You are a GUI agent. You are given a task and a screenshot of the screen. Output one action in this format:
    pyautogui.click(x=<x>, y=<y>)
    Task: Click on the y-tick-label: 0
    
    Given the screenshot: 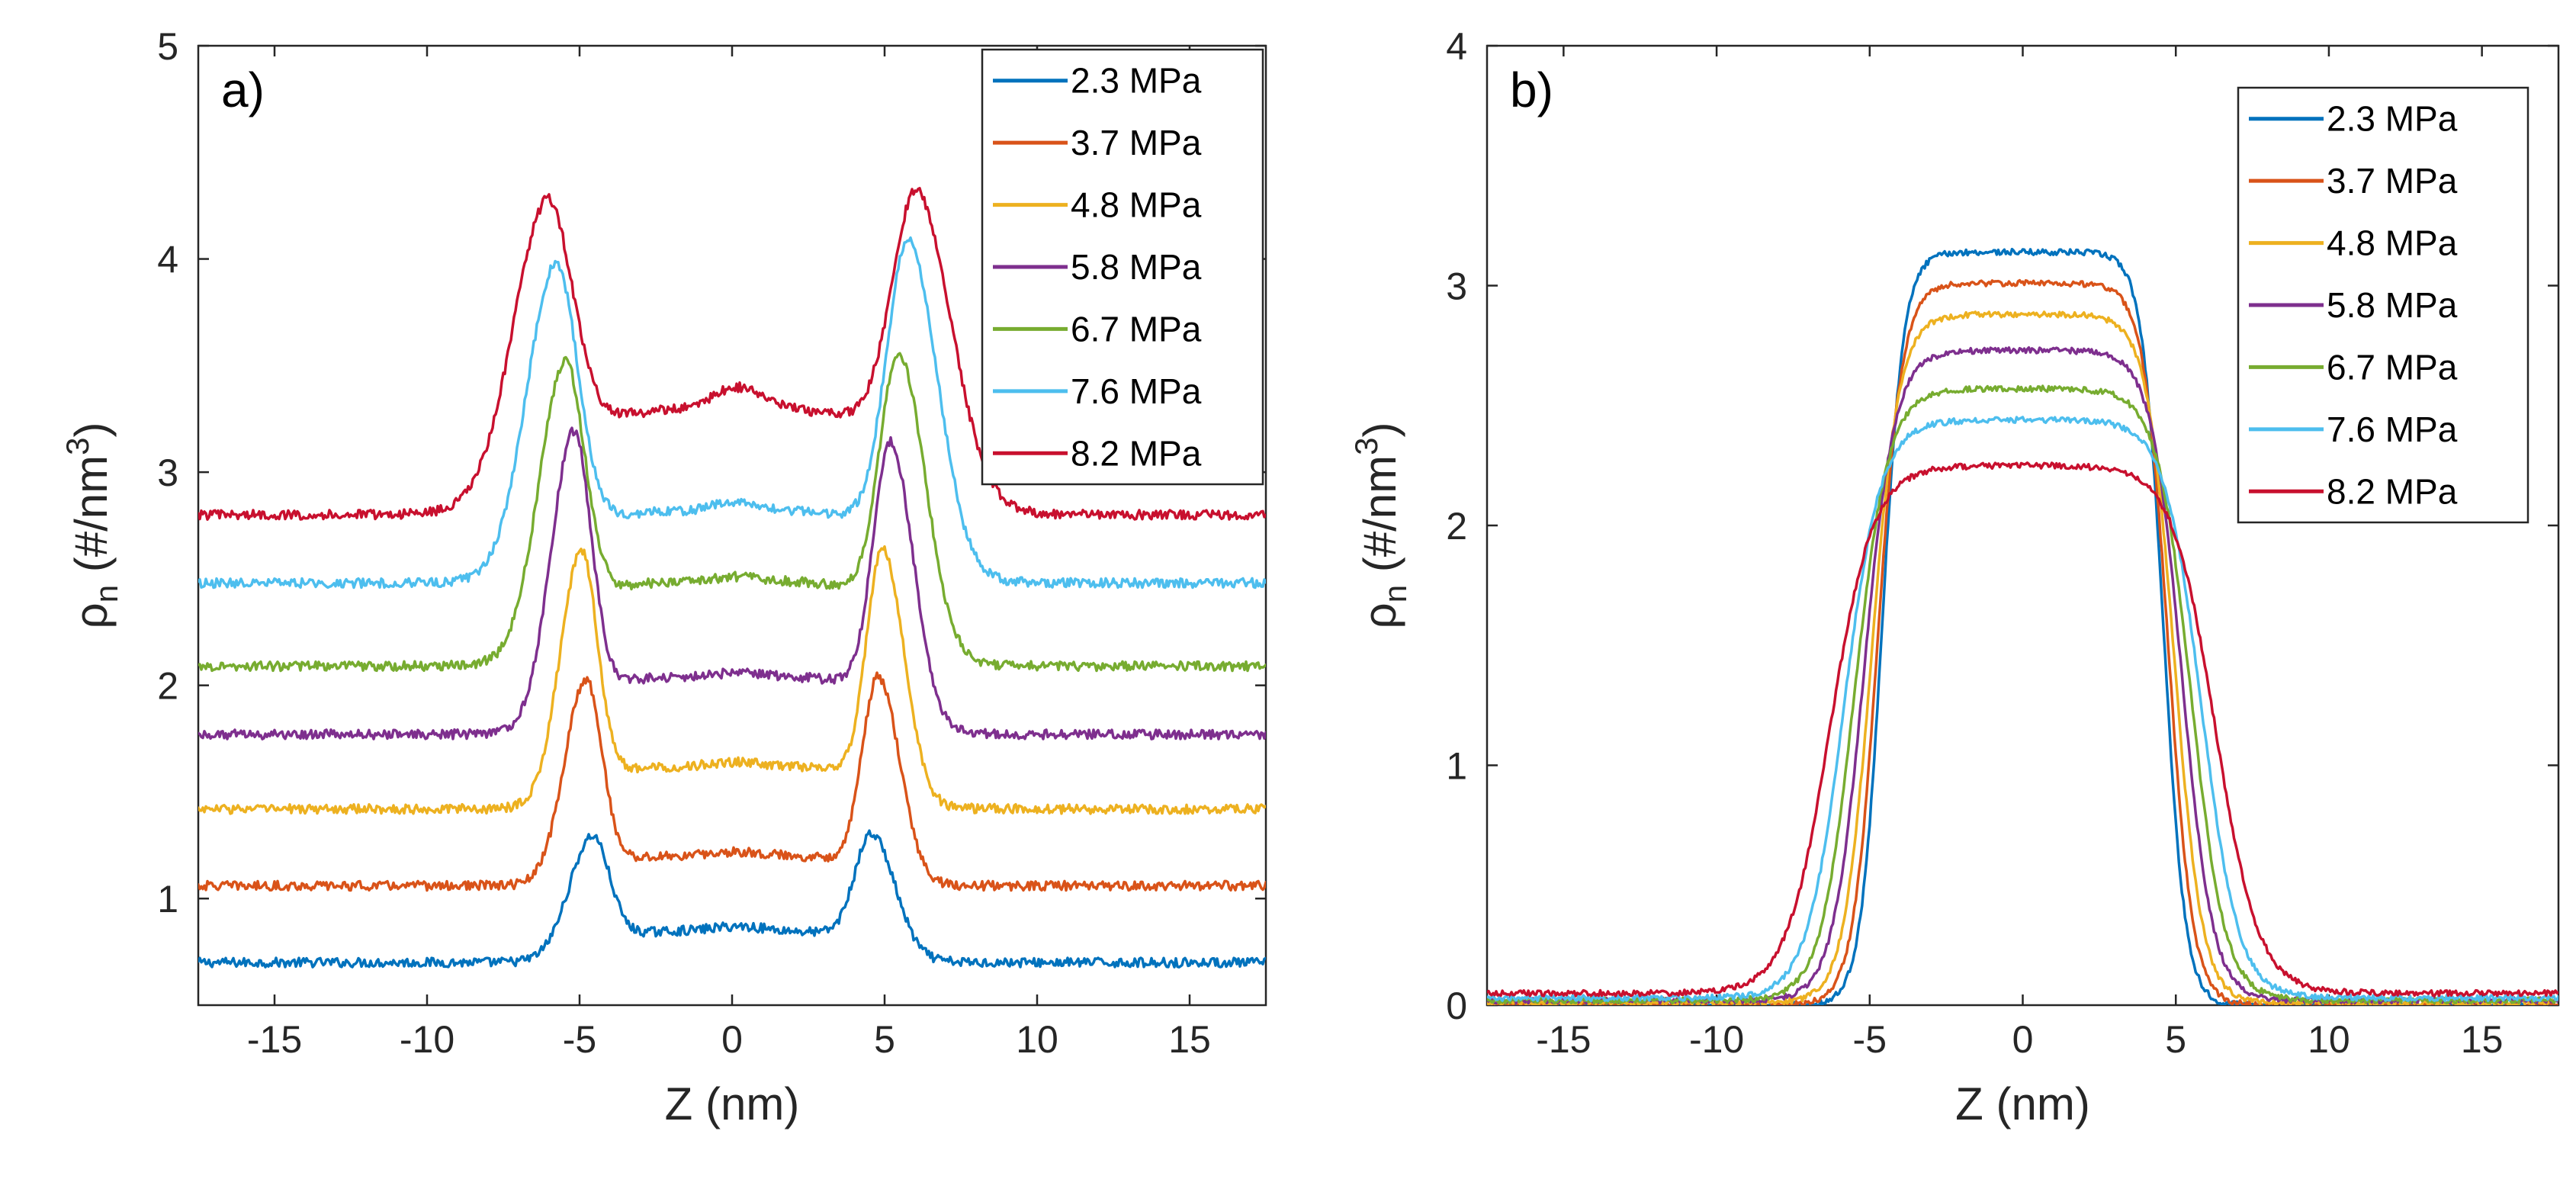 What is the action you would take?
    pyautogui.click(x=1456, y=1006)
    